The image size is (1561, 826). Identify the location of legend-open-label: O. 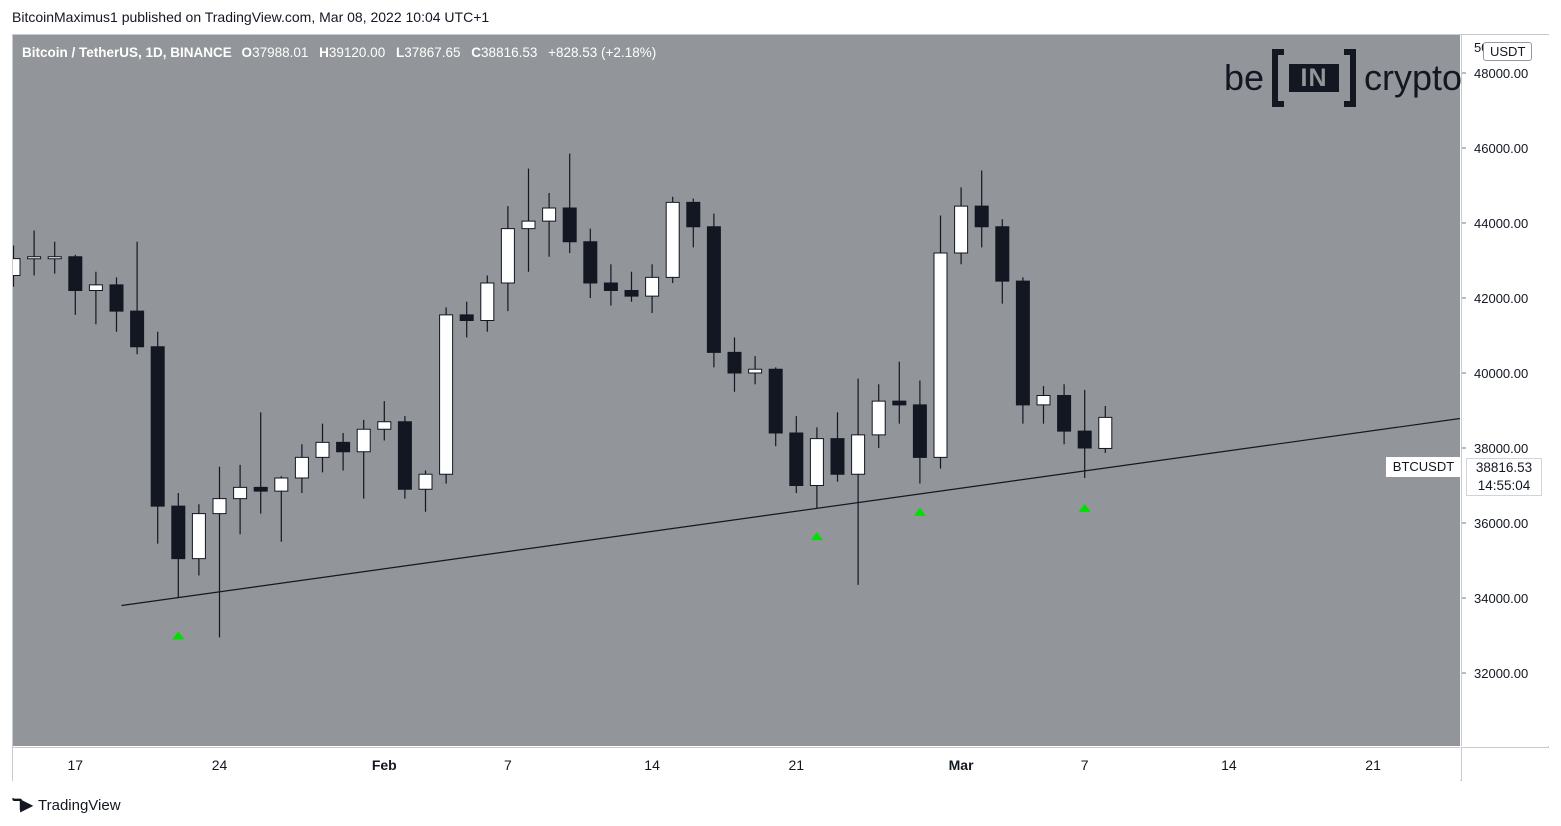
(247, 52).